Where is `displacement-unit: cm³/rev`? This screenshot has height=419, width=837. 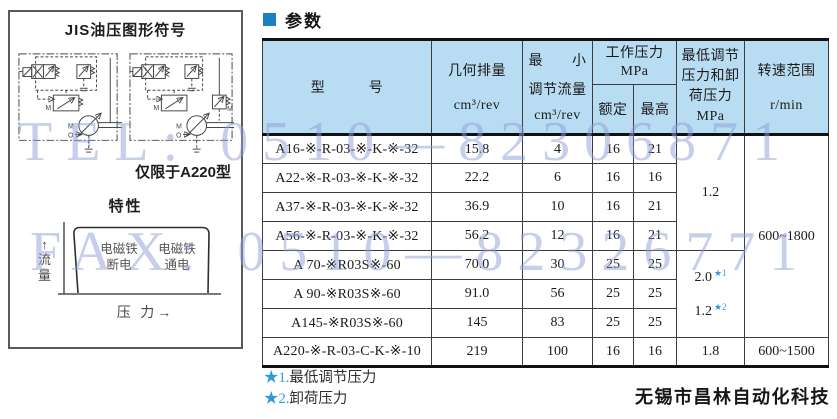 displacement-unit: cm³/rev is located at coordinates (477, 106).